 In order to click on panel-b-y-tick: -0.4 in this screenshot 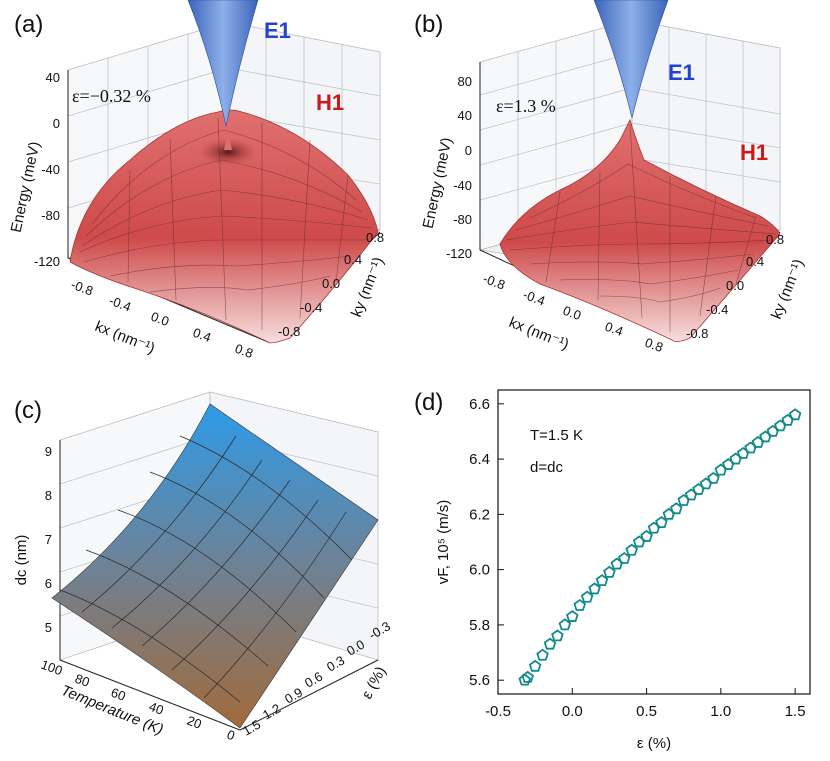, I will do `click(717, 309)`.